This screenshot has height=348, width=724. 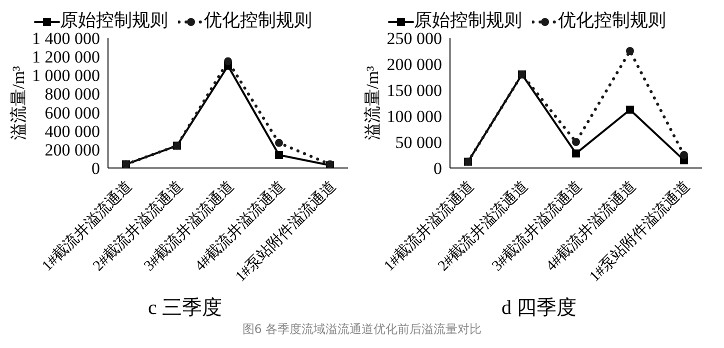 I want to click on y-tick-label: 1 000 000, so click(x=66, y=76).